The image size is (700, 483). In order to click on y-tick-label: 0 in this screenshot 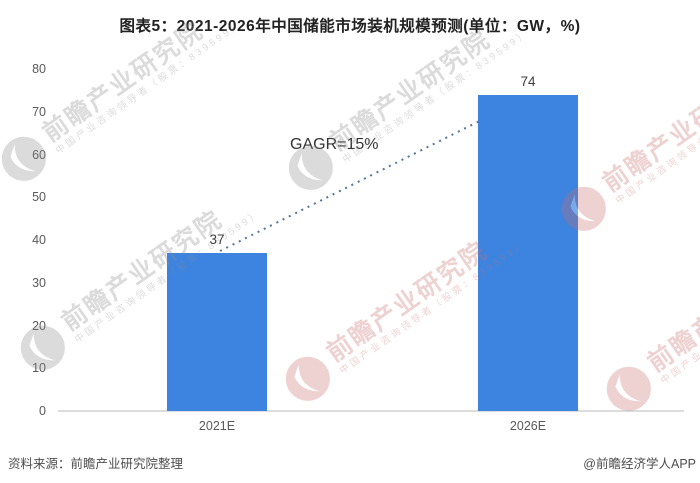, I will do `click(42, 411)`.